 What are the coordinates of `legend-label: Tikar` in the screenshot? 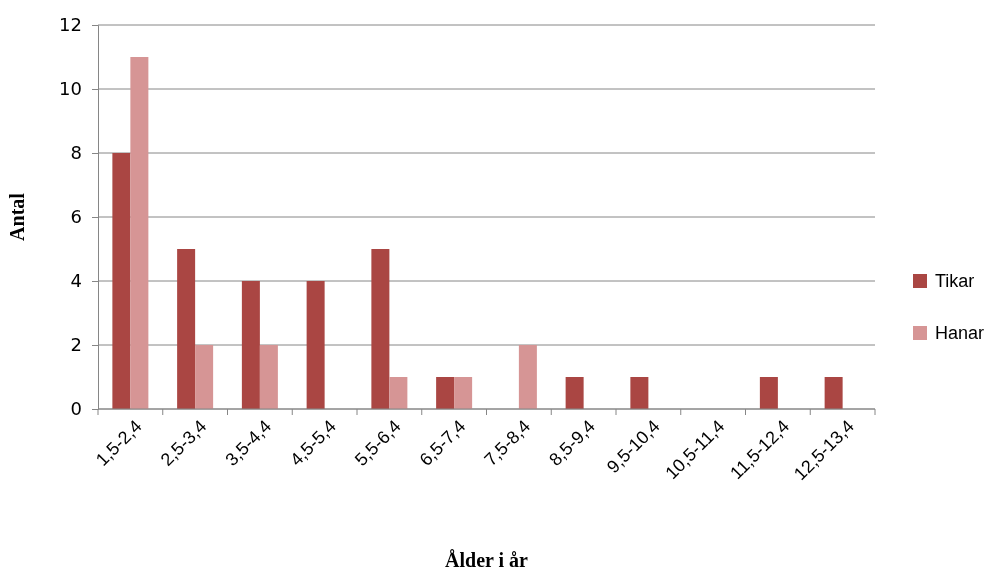 It's located at (955, 281).